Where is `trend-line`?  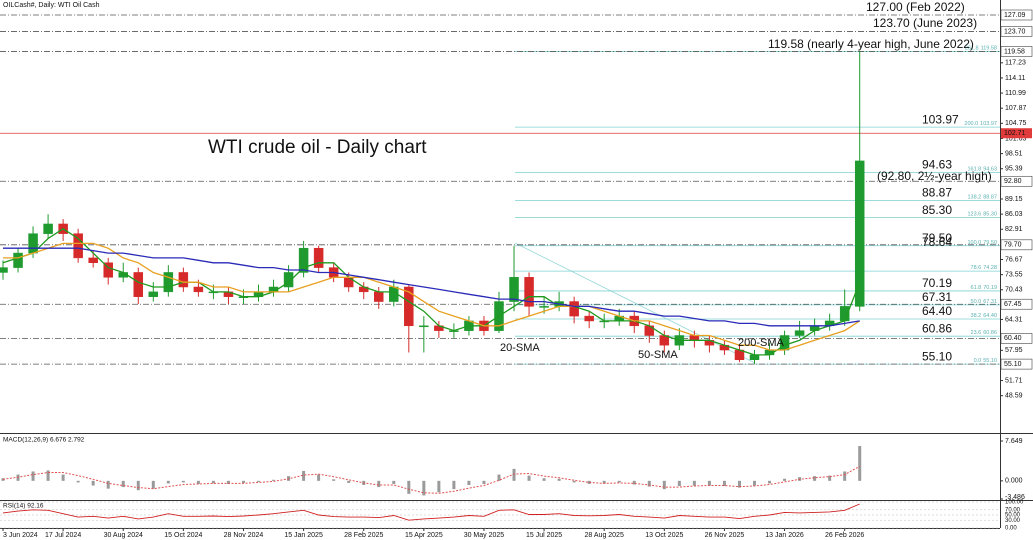
trend-line is located at coordinates (635, 303).